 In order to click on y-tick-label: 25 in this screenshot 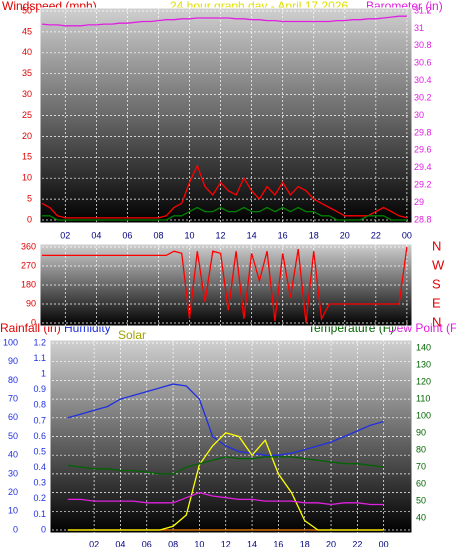, I will do `click(27, 115)`.